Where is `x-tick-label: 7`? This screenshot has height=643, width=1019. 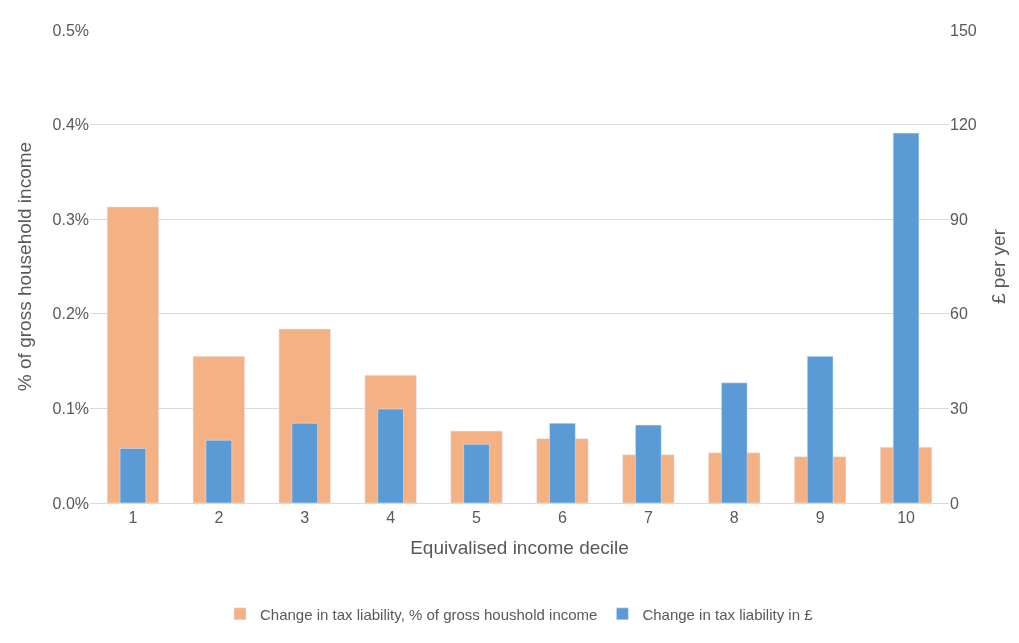
x-tick-label: 7 is located at coordinates (648, 518).